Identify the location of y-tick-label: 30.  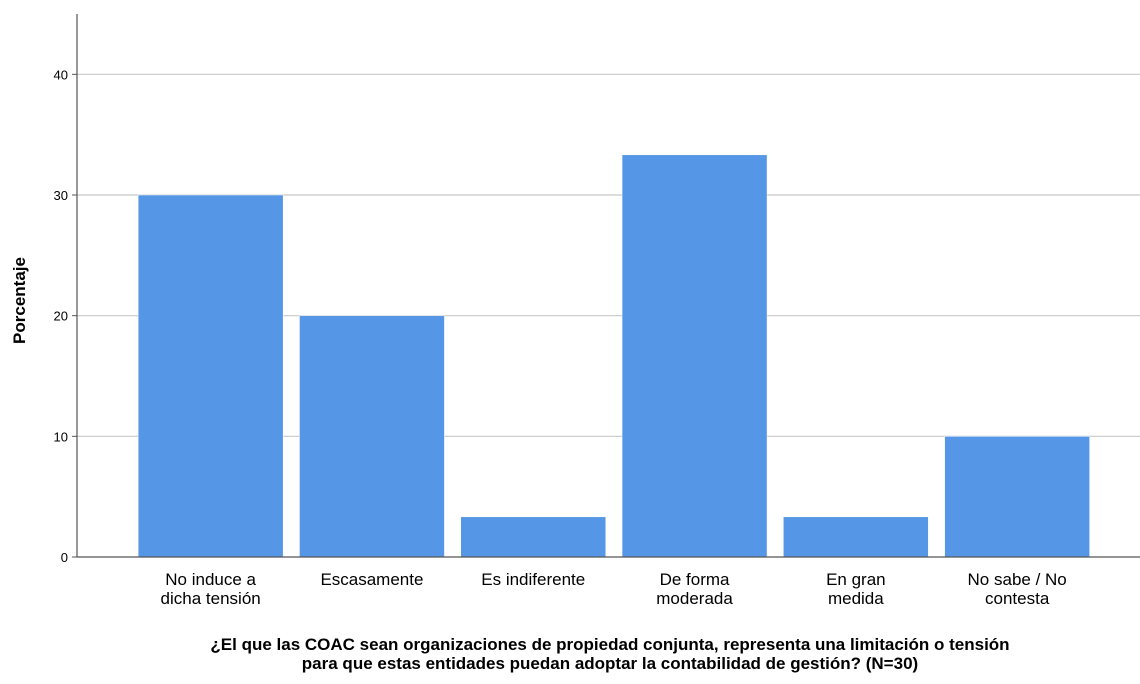
(61, 195).